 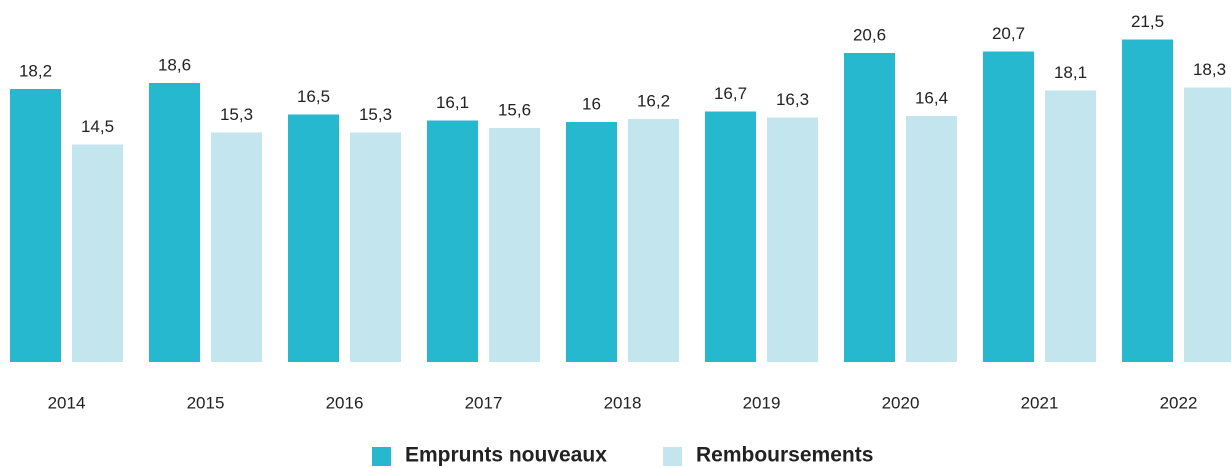 I want to click on value-label: 18,3, so click(x=1209, y=69).